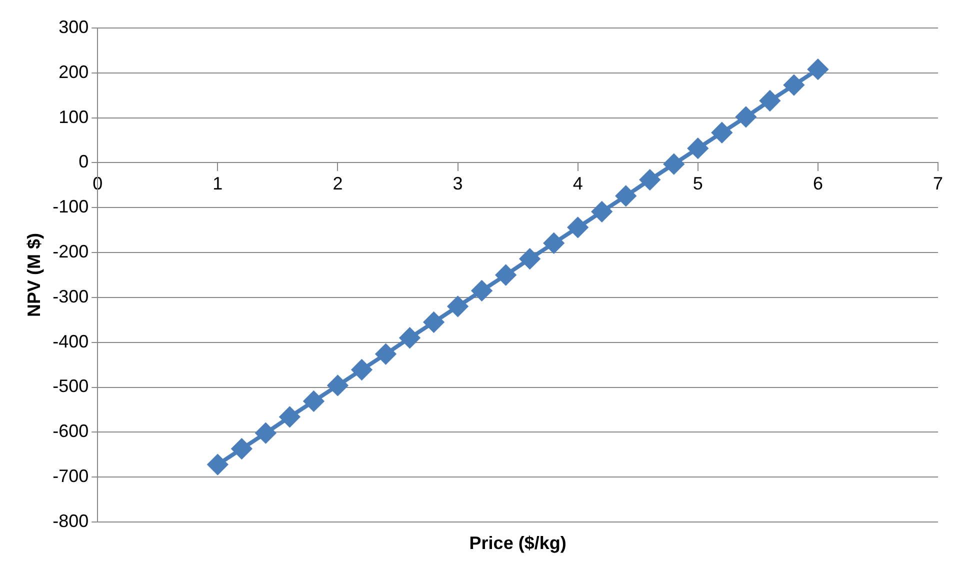 The image size is (956, 578). Describe the element at coordinates (34, 275) in the screenshot. I see `y-axis-title: NPV (M $)` at that location.